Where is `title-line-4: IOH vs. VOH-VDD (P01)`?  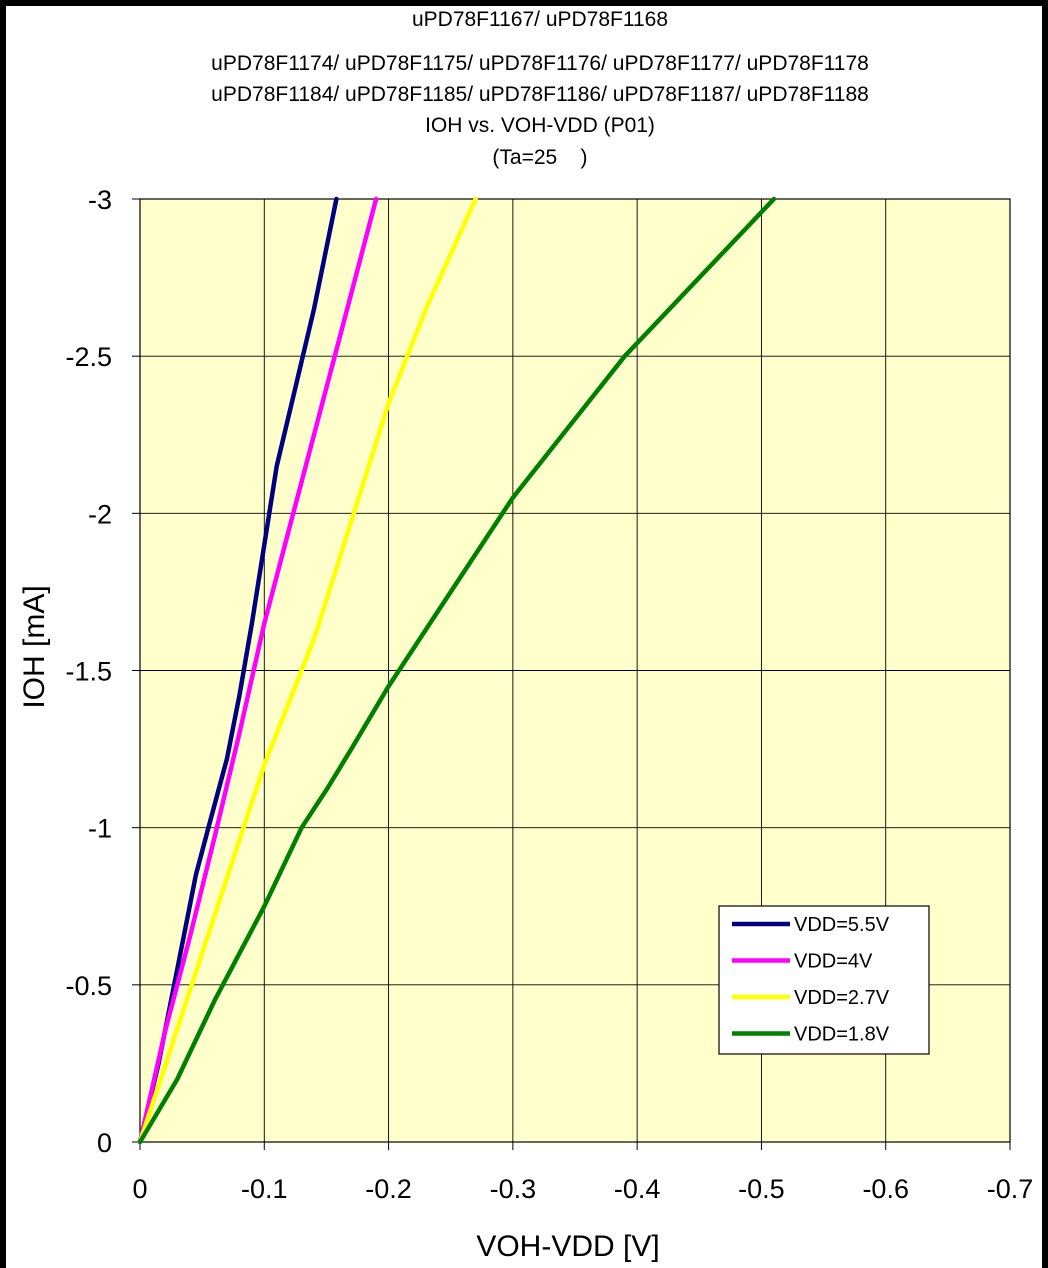
title-line-4: IOH vs. VOH-VDD (P01) is located at coordinates (540, 125).